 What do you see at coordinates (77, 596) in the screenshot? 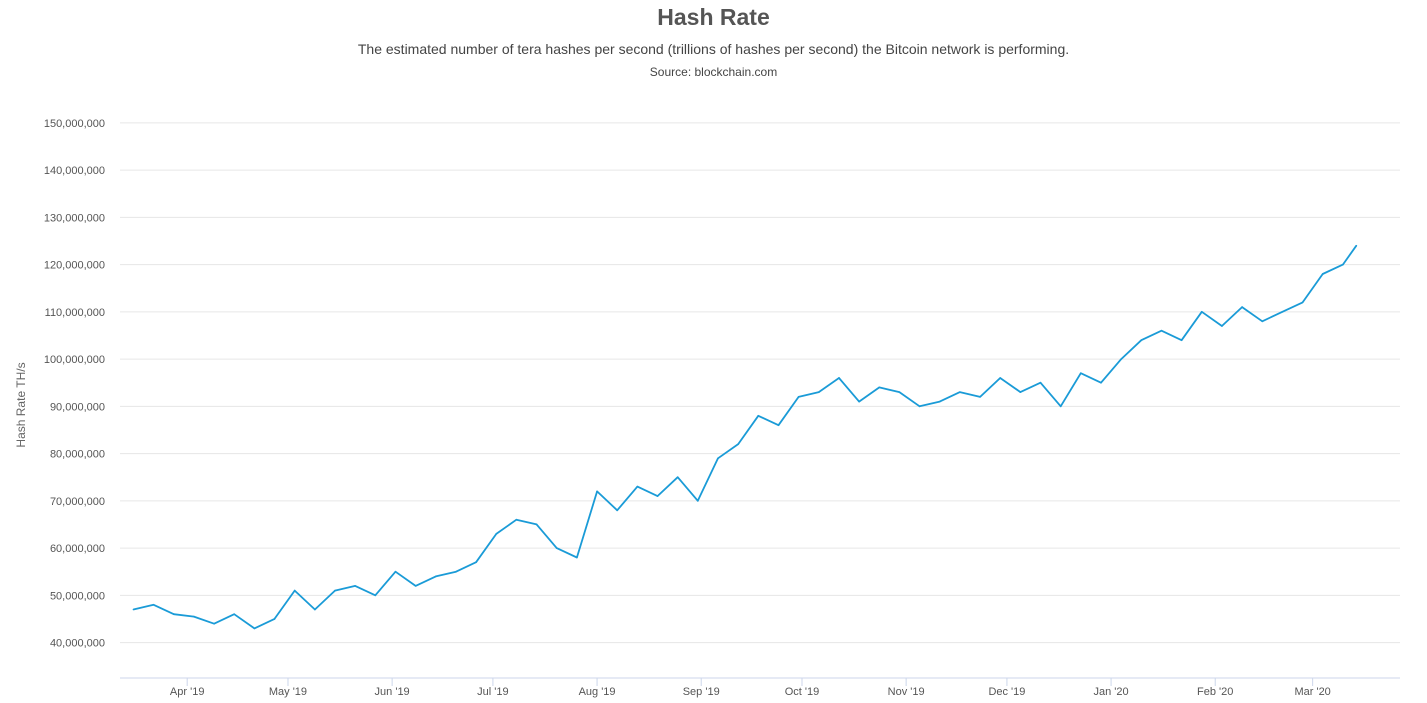
I see `y-tick-label: 50,000,000` at bounding box center [77, 596].